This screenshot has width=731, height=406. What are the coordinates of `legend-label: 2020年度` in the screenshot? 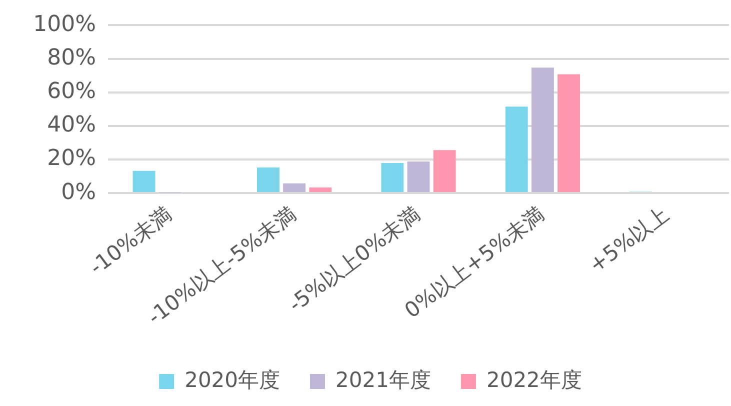 It's located at (232, 380).